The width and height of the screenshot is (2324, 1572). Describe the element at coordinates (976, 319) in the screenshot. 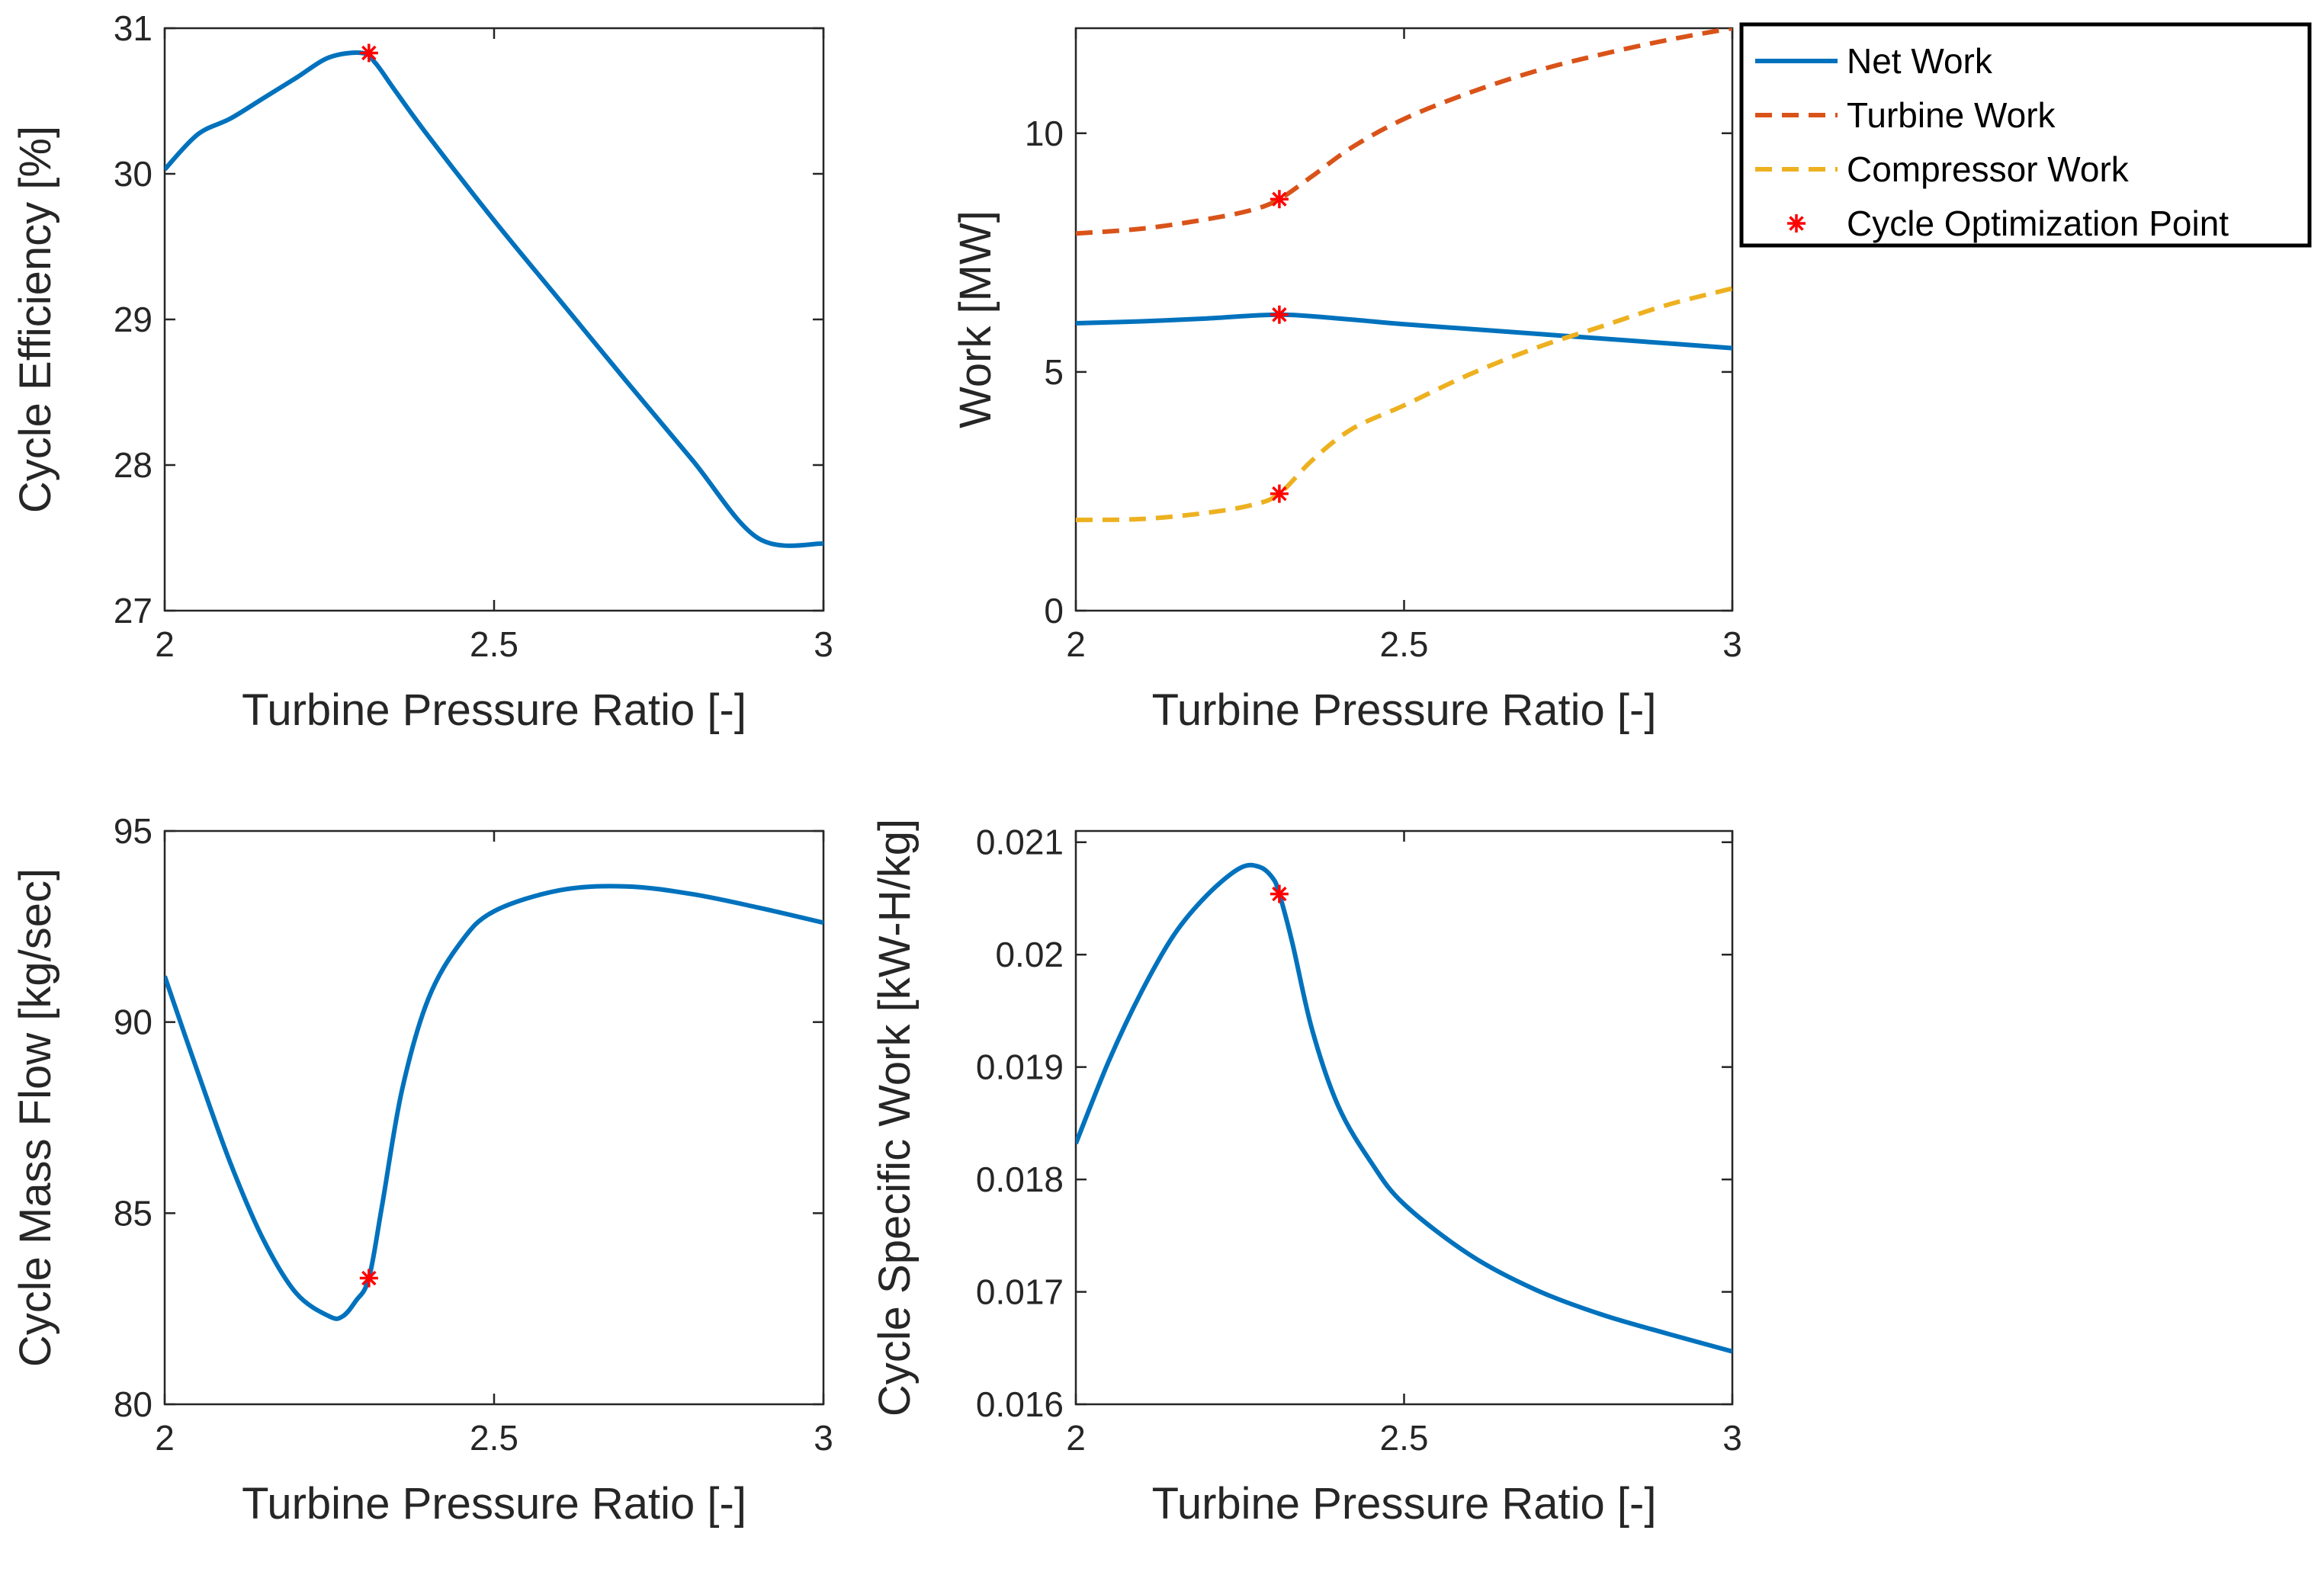

I see `y-axis-label: Work [MW]` at that location.